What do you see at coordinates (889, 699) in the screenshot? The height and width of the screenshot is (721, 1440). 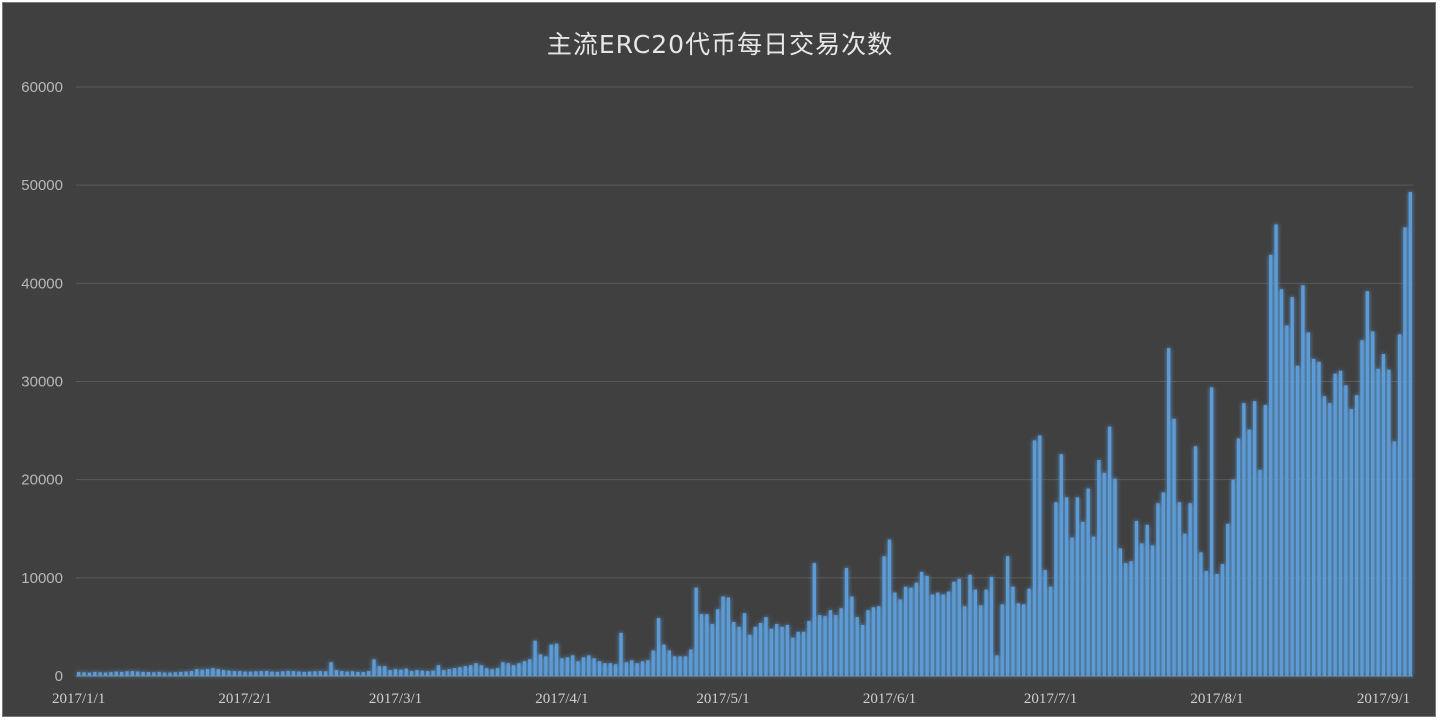 I see `x-tick-label: 2017/6/1` at bounding box center [889, 699].